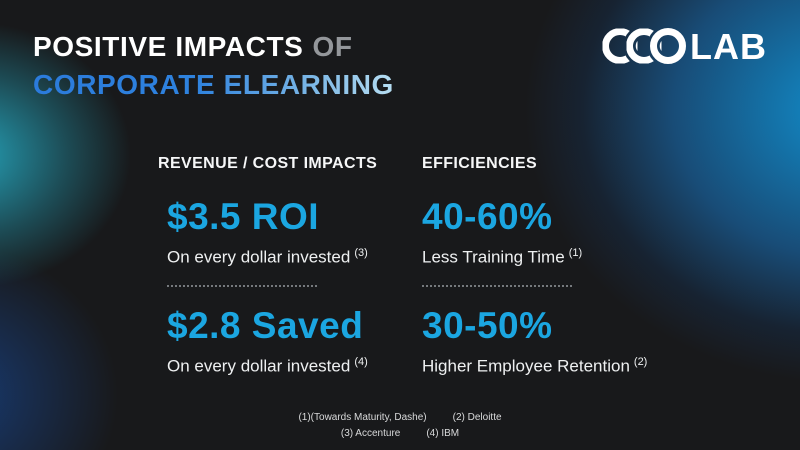 This screenshot has height=450, width=800. What do you see at coordinates (268, 163) in the screenshot?
I see `column-heading-revenue: REVENUE / COST IMPACTS` at bounding box center [268, 163].